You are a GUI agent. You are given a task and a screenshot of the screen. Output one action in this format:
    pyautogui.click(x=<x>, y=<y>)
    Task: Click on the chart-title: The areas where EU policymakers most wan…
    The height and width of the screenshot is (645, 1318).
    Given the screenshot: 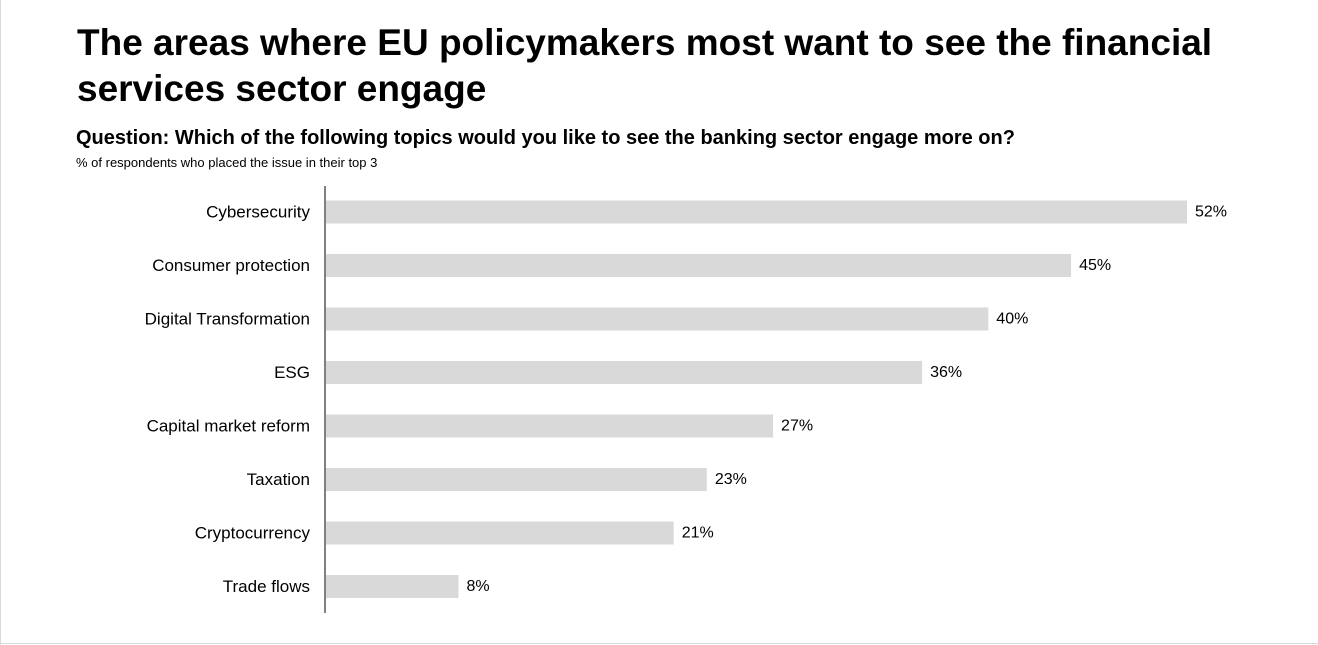 What is the action you would take?
    pyautogui.click(x=645, y=65)
    